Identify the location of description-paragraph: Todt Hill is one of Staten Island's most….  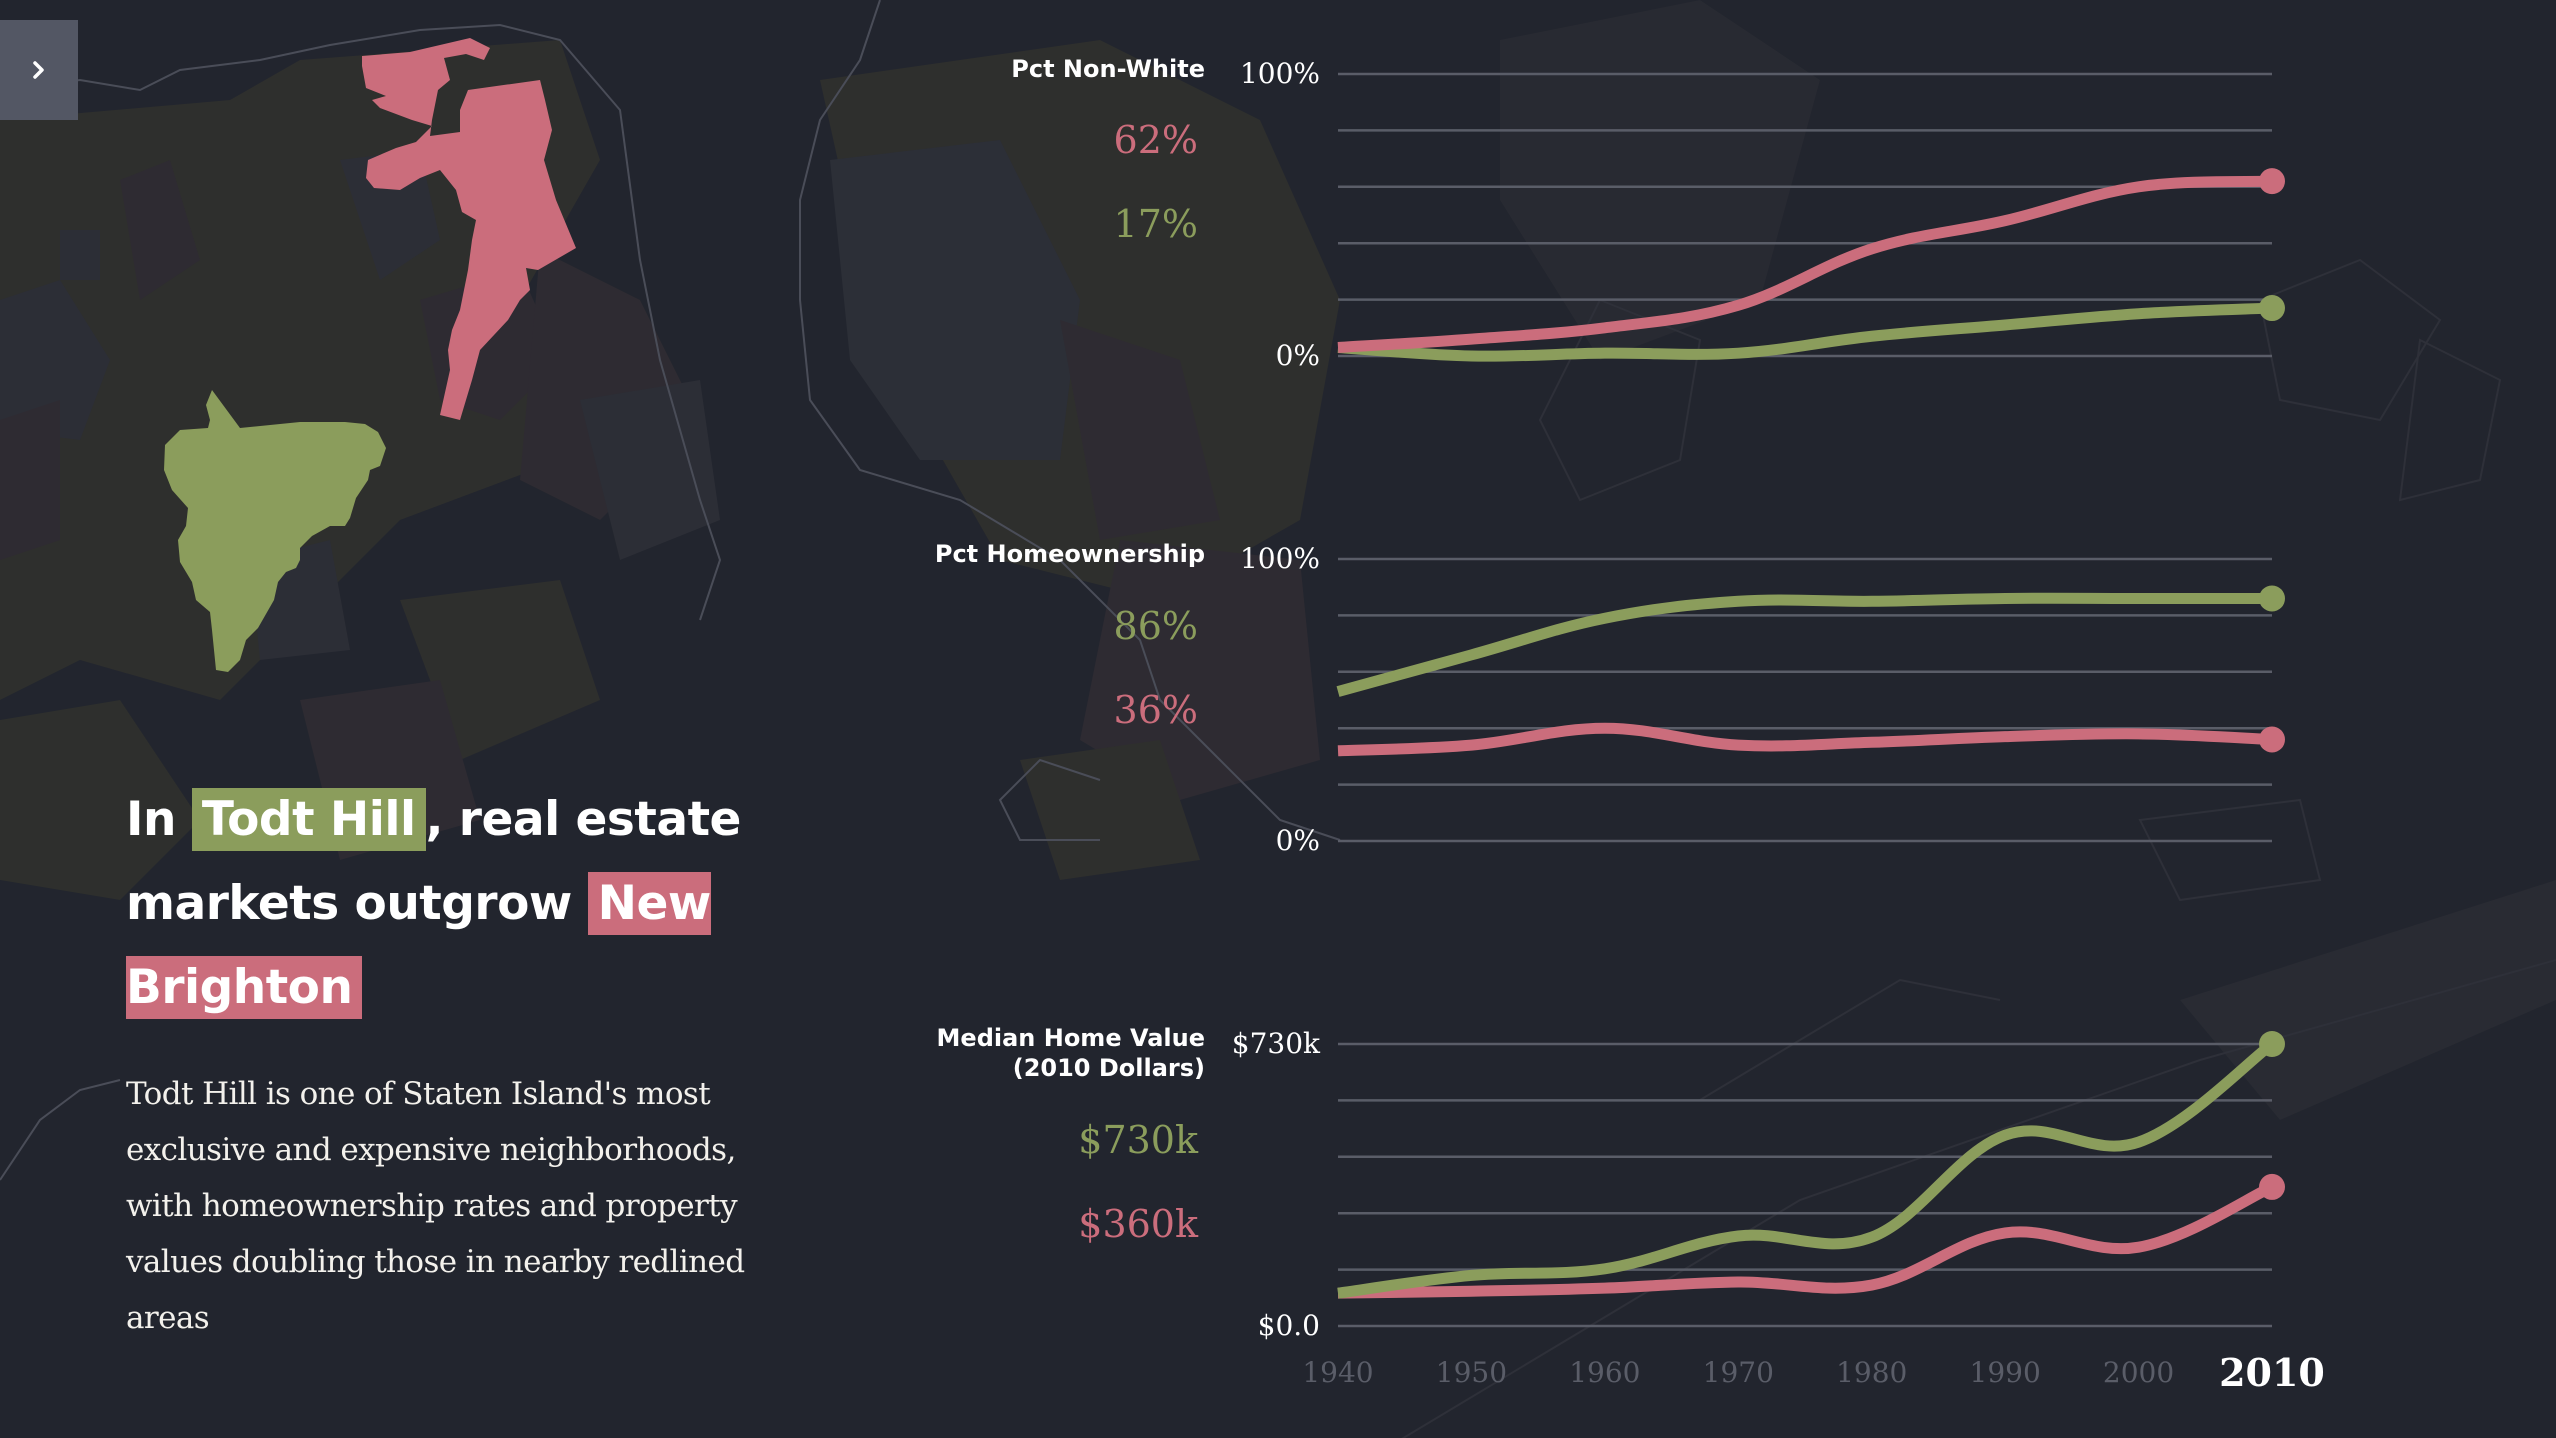
(435, 1206).